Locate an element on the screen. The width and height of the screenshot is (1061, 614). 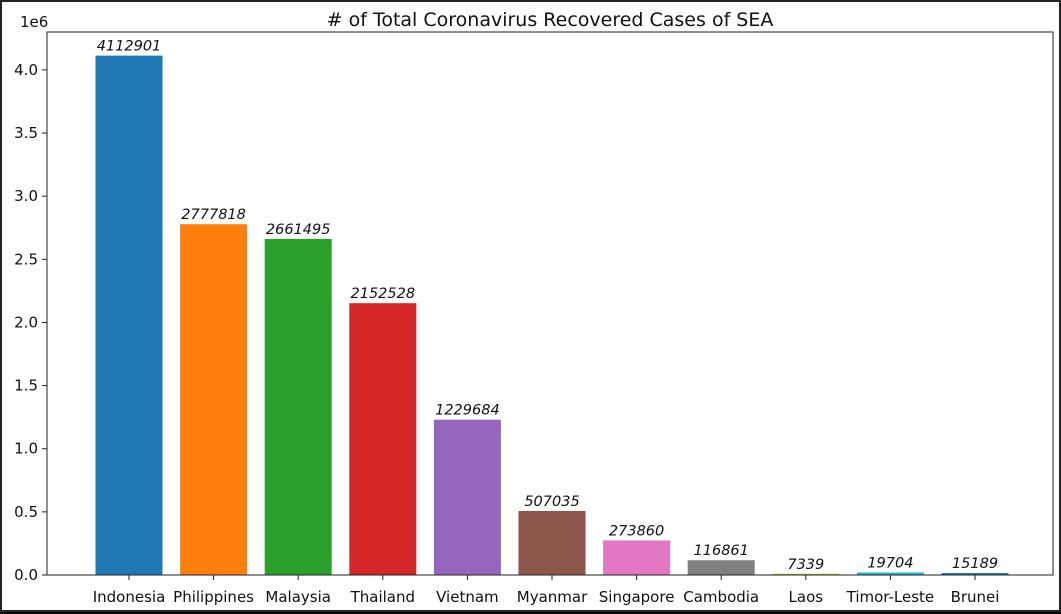
x-tick-label: Myanmar is located at coordinates (552, 597).